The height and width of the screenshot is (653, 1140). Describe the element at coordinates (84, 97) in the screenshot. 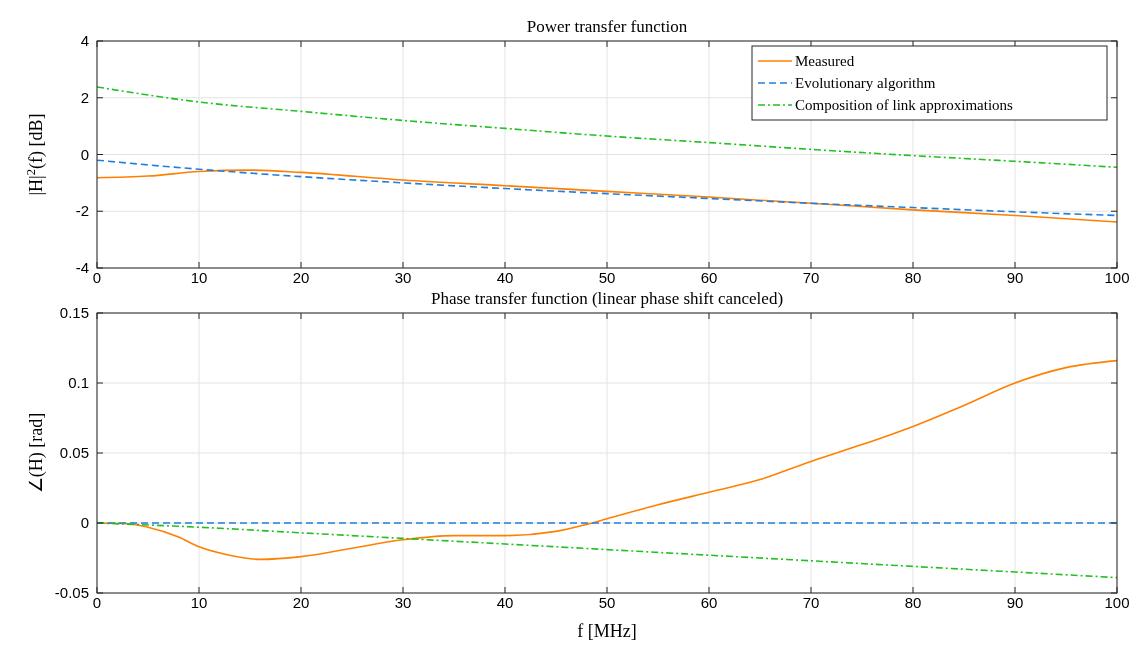

I see `y-tick-label: 2` at that location.